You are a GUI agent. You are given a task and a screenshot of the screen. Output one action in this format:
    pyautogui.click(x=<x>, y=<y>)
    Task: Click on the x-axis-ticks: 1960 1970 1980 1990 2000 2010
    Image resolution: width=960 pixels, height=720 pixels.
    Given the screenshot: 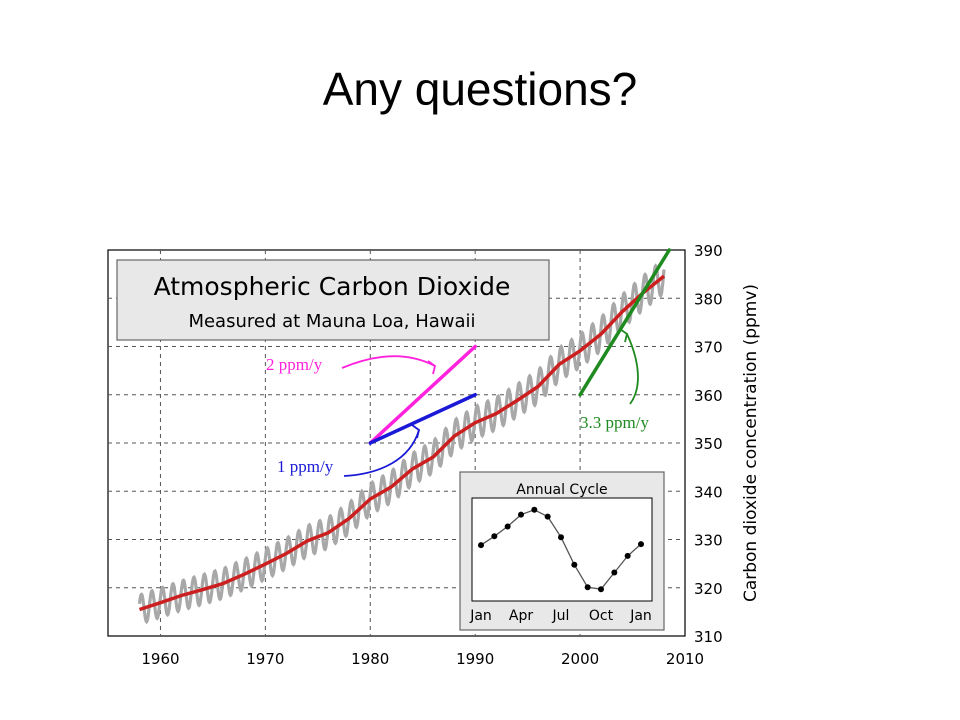 What is the action you would take?
    pyautogui.click(x=422, y=659)
    